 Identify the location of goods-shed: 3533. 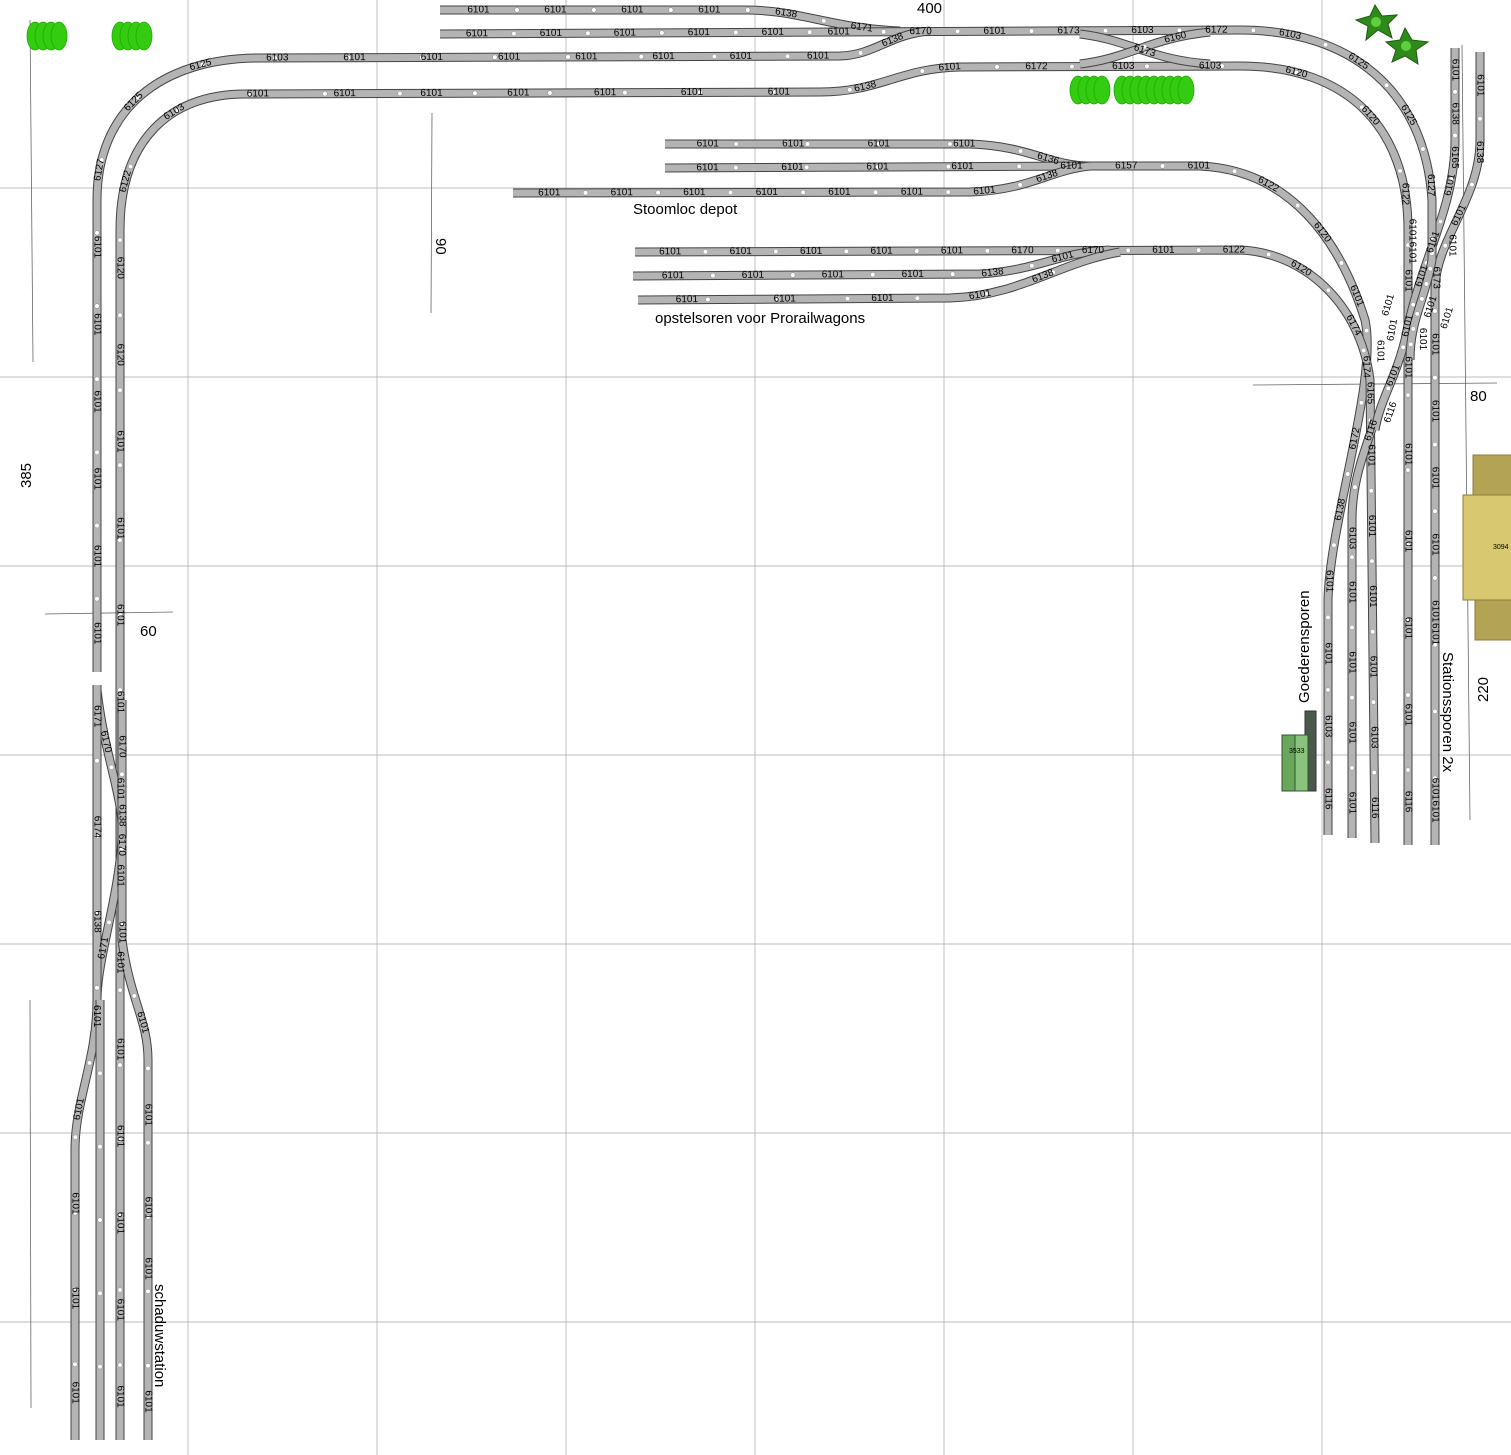
(1299, 751).